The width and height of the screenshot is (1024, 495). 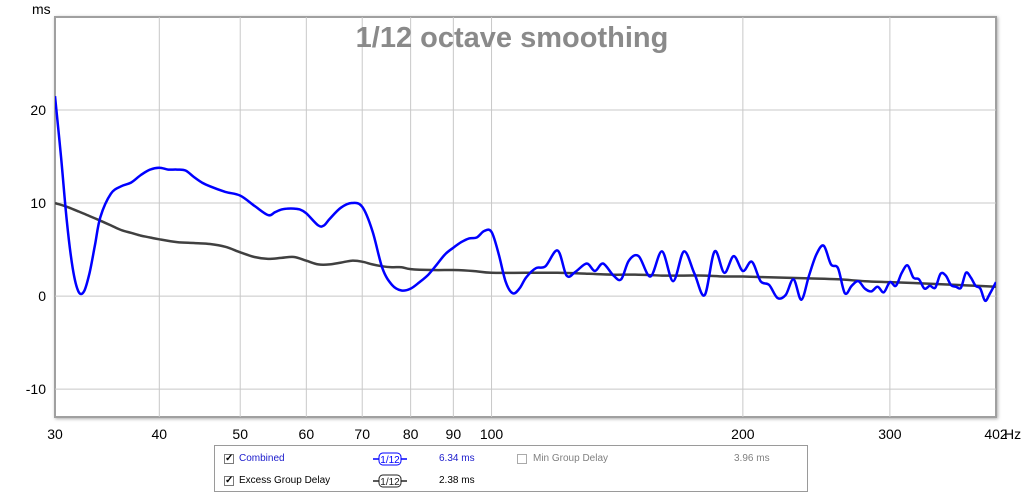 What do you see at coordinates (996, 434) in the screenshot?
I see `x-tick-label: 402` at bounding box center [996, 434].